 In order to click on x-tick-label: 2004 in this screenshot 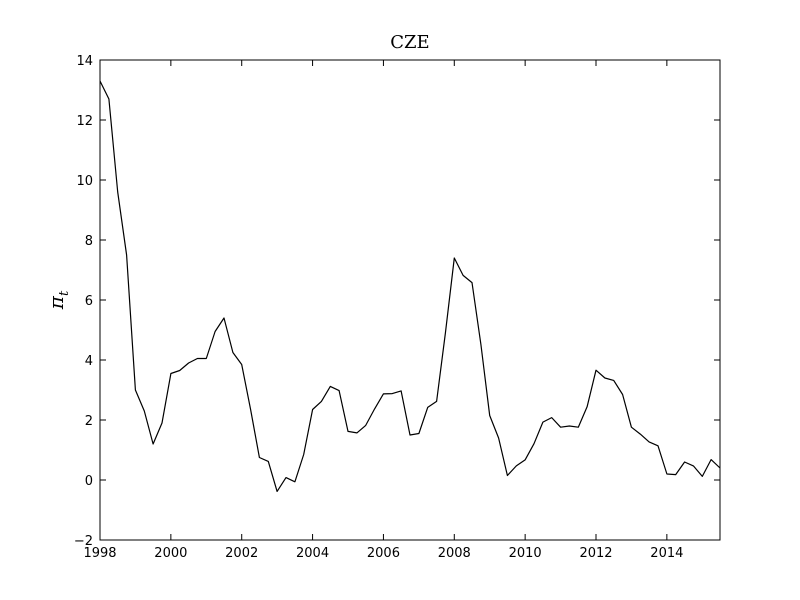, I will do `click(312, 553)`.